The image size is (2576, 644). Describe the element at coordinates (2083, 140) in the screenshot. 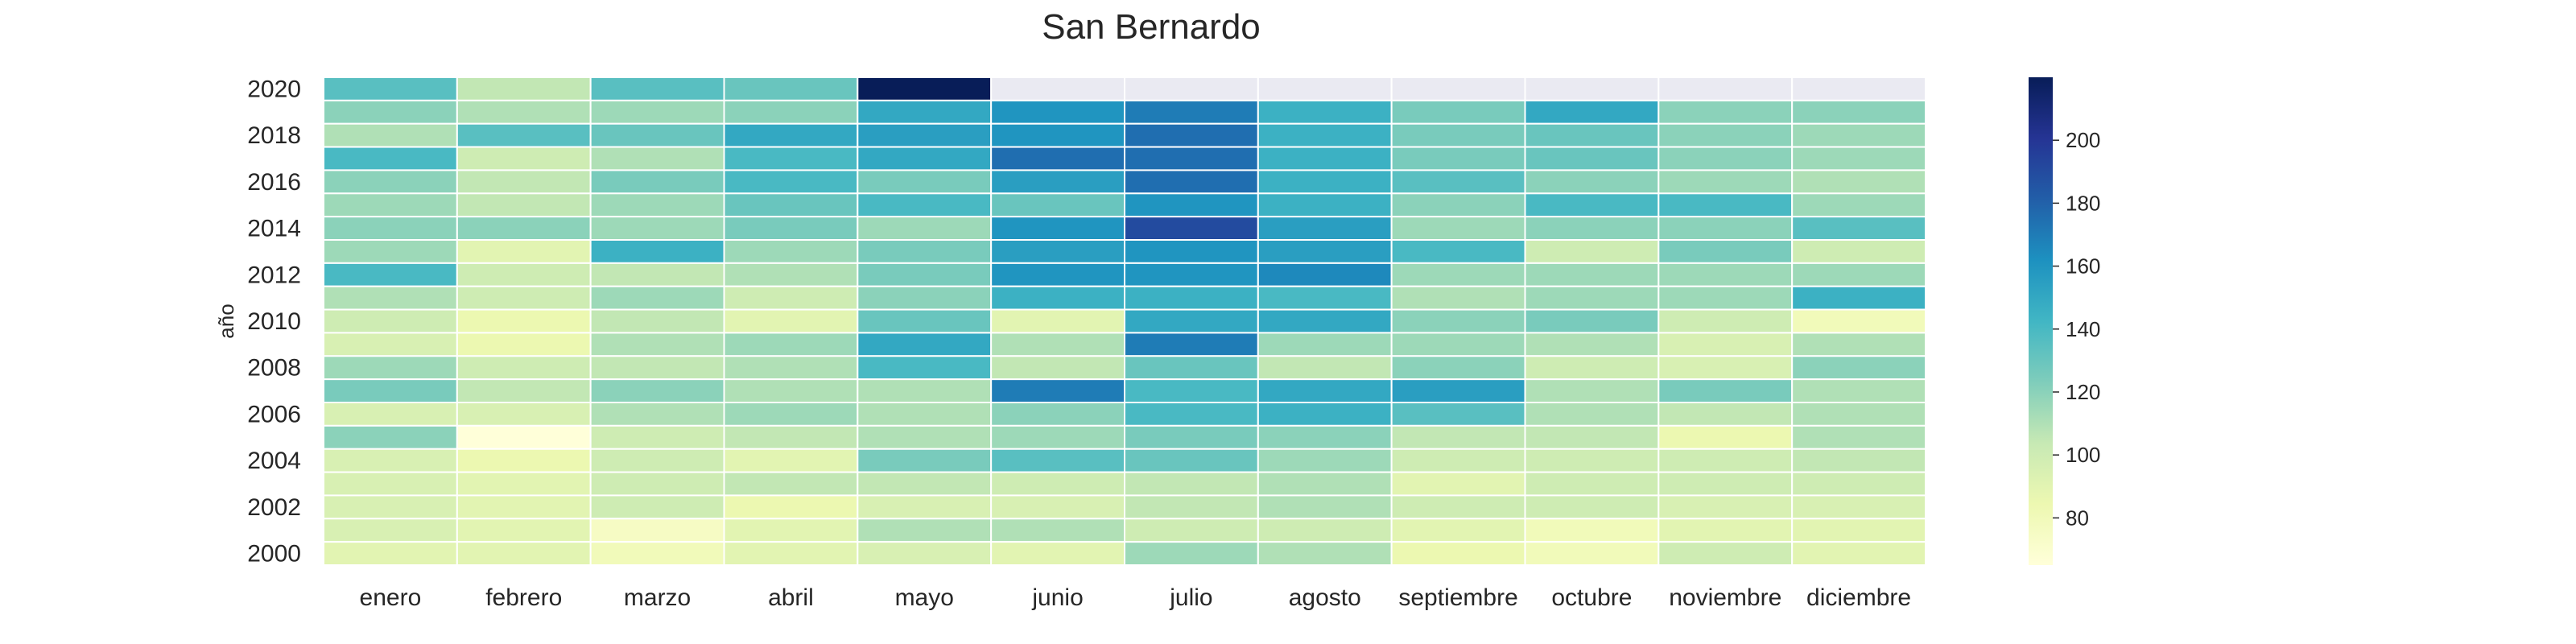

I see `colorbar-tick-label: 200` at that location.